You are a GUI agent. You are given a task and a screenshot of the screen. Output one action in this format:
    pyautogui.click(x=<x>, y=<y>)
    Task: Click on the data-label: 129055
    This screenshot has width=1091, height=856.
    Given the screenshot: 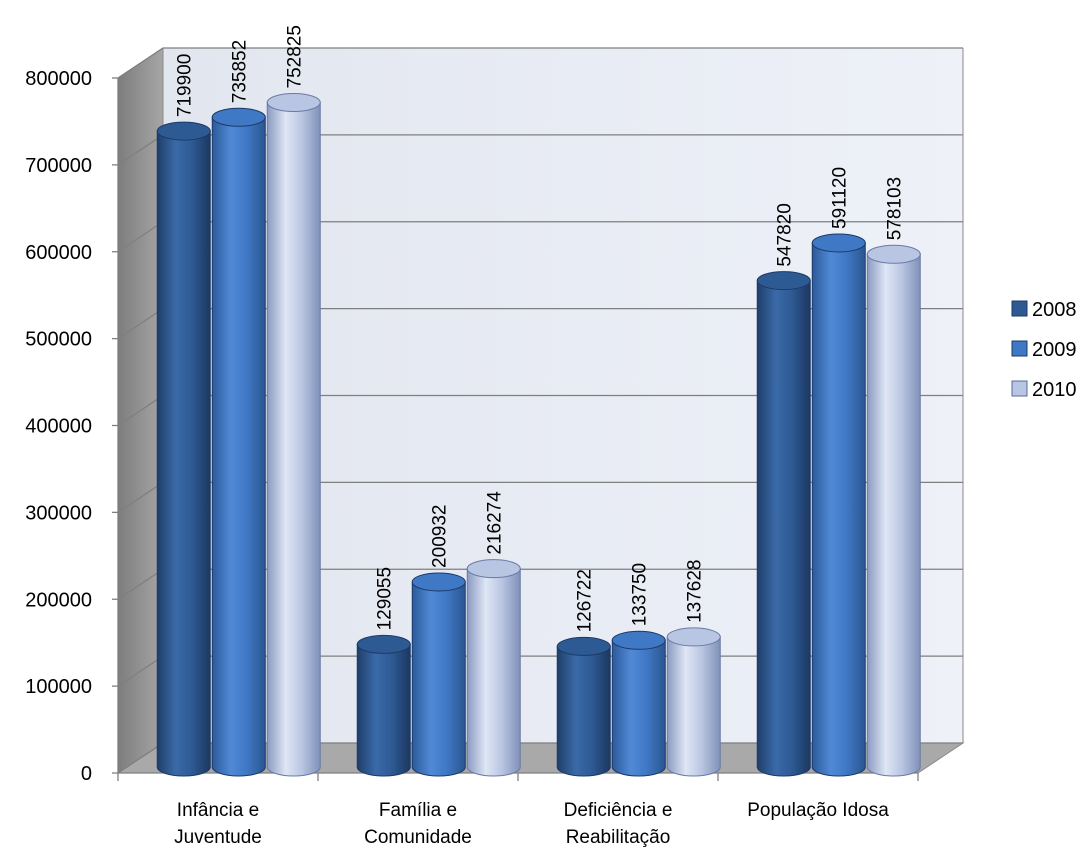 What is the action you would take?
    pyautogui.click(x=385, y=598)
    